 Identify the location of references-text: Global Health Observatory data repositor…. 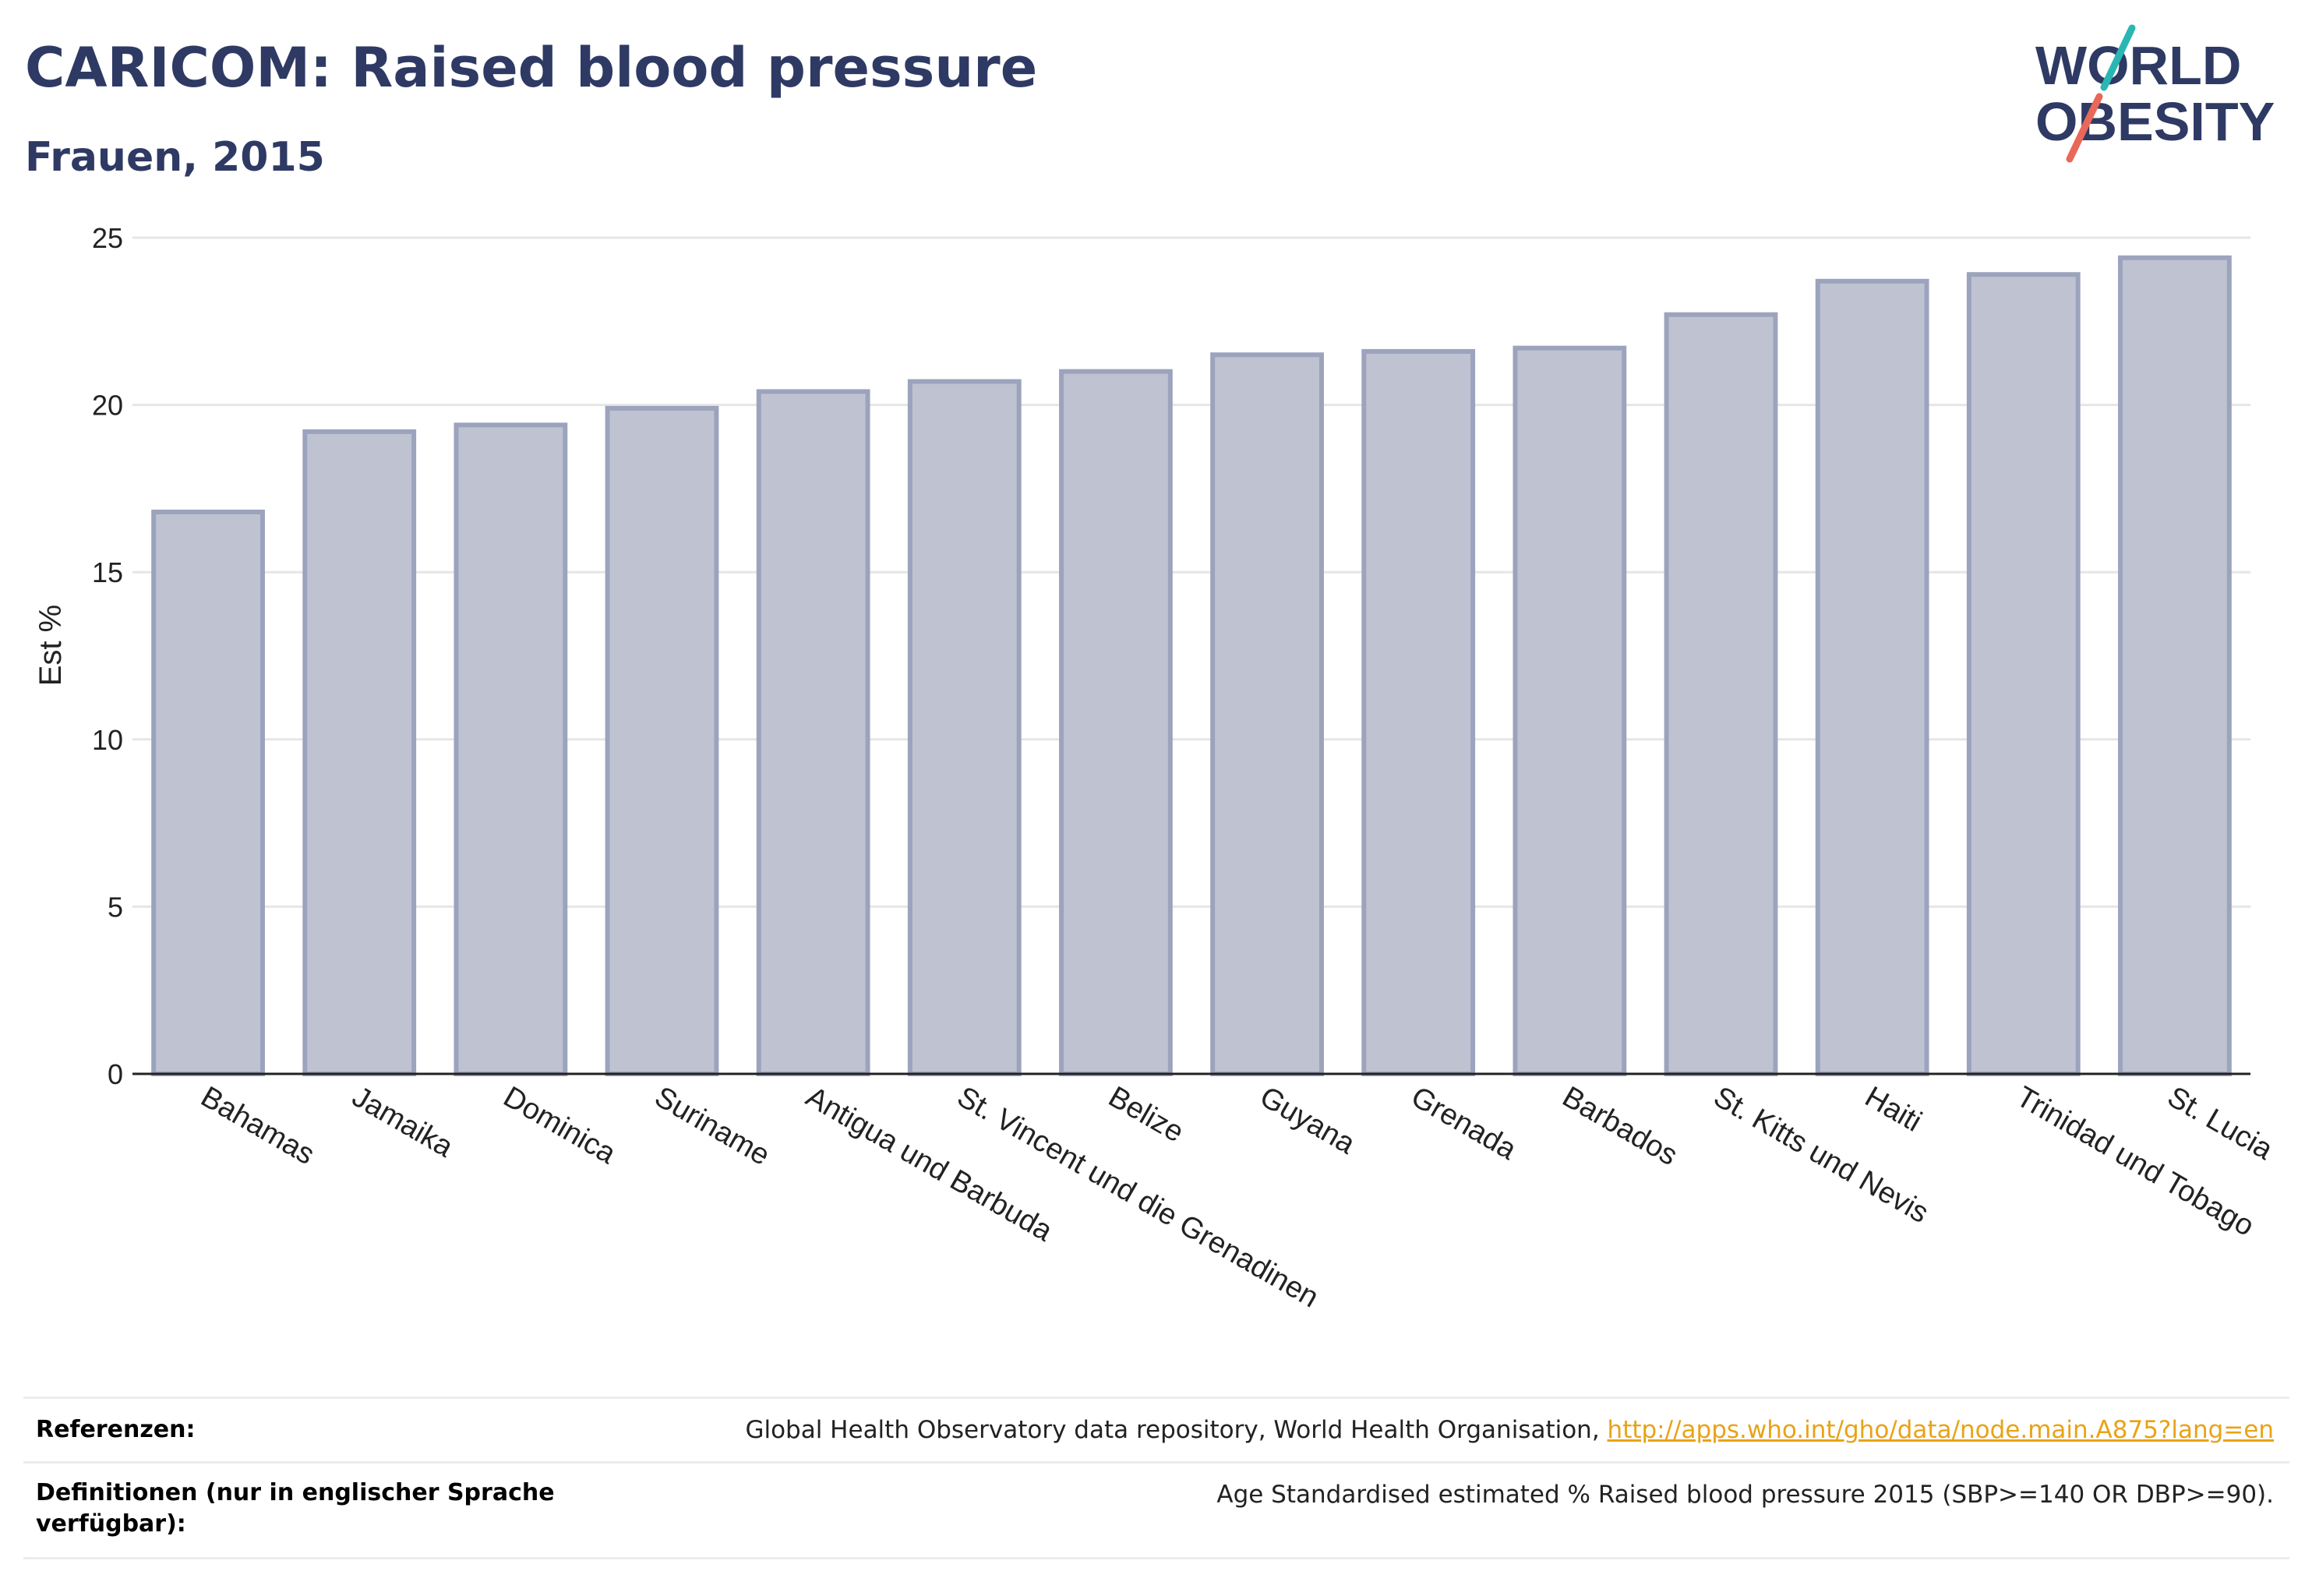
(1176, 1430).